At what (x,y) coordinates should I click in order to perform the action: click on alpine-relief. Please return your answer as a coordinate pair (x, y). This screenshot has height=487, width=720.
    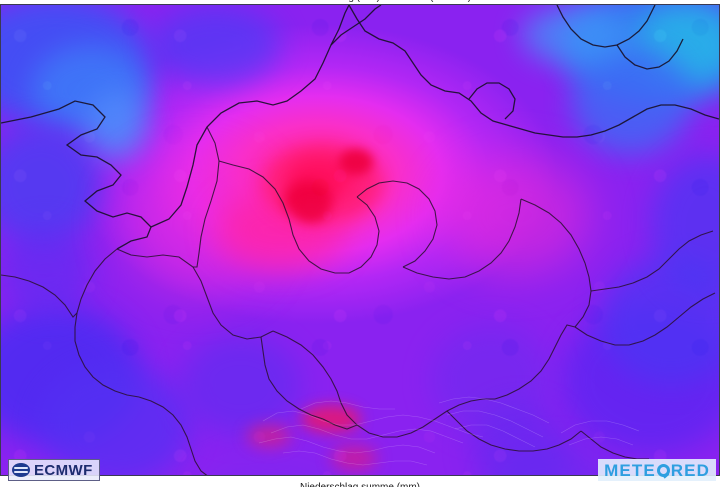
    Looking at the image, I should click on (449, 431).